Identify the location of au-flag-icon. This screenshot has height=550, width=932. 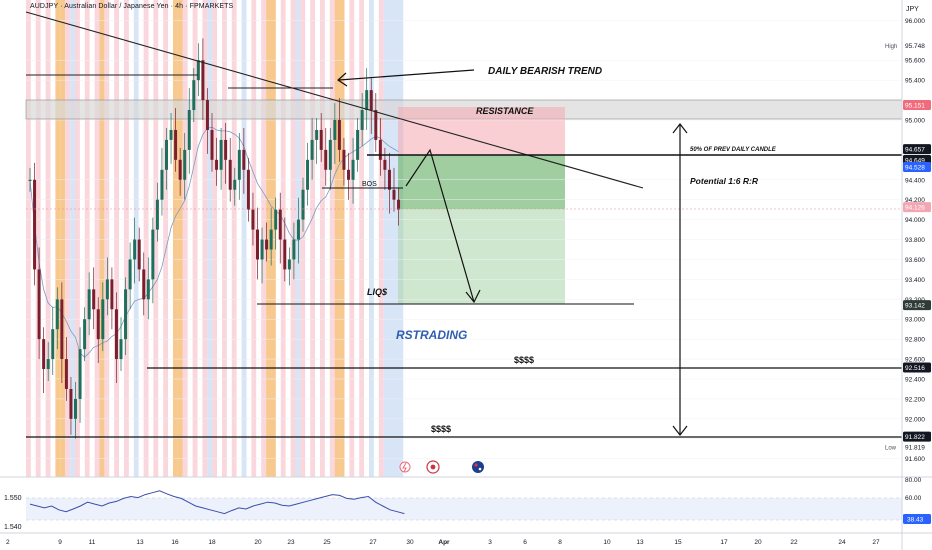
(478, 467).